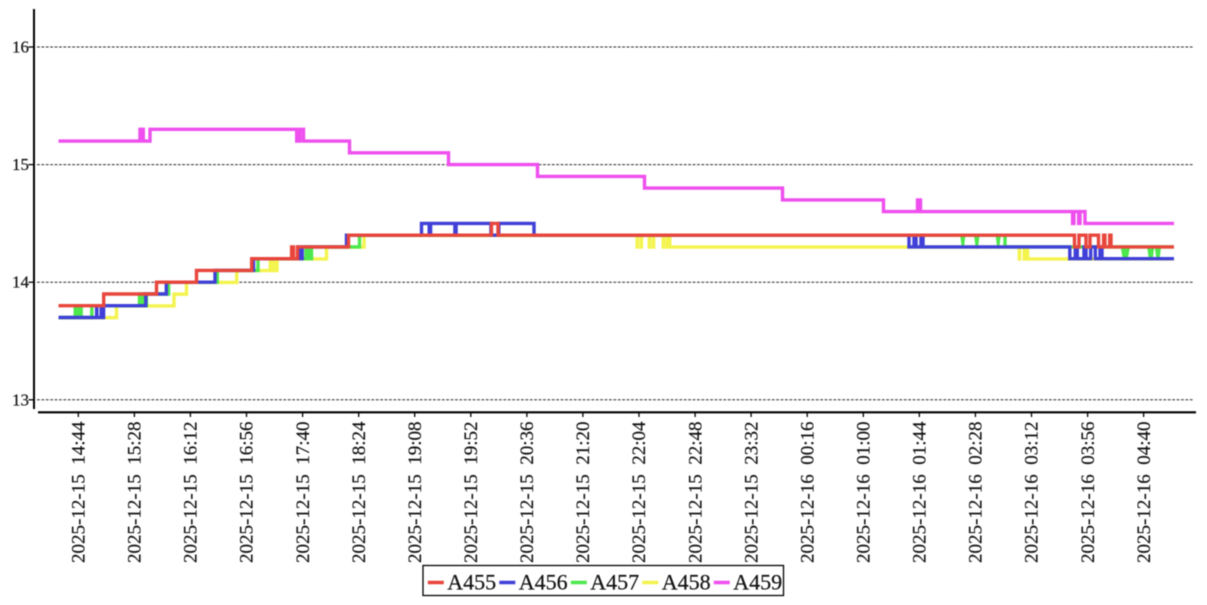 This screenshot has height=605, width=1207. What do you see at coordinates (21, 282) in the screenshot?
I see `svg-text: 14` at bounding box center [21, 282].